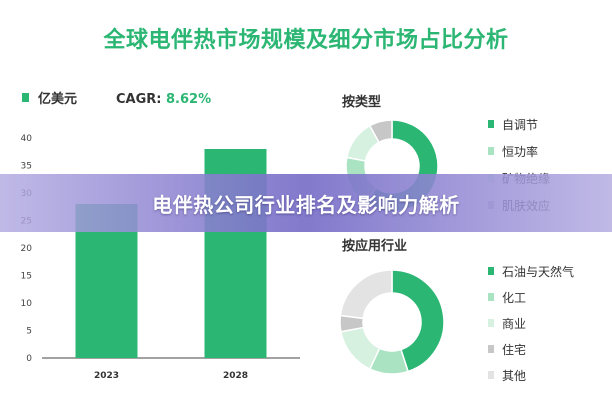 Image resolution: width=612 pixels, height=400 pixels. What do you see at coordinates (514, 376) in the screenshot?
I see `legend-label: 其他` at bounding box center [514, 376].